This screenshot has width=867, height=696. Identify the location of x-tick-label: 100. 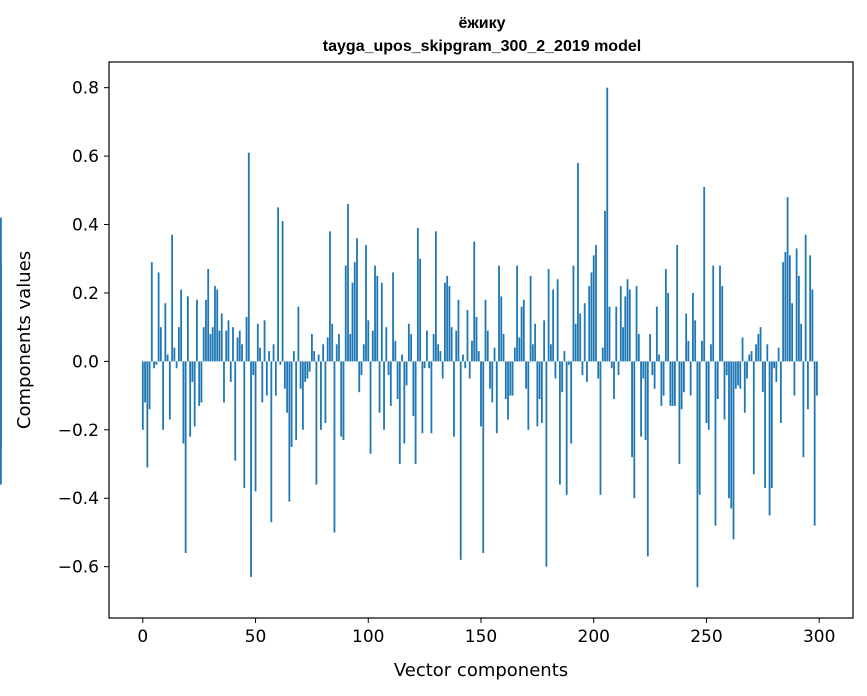
(368, 637).